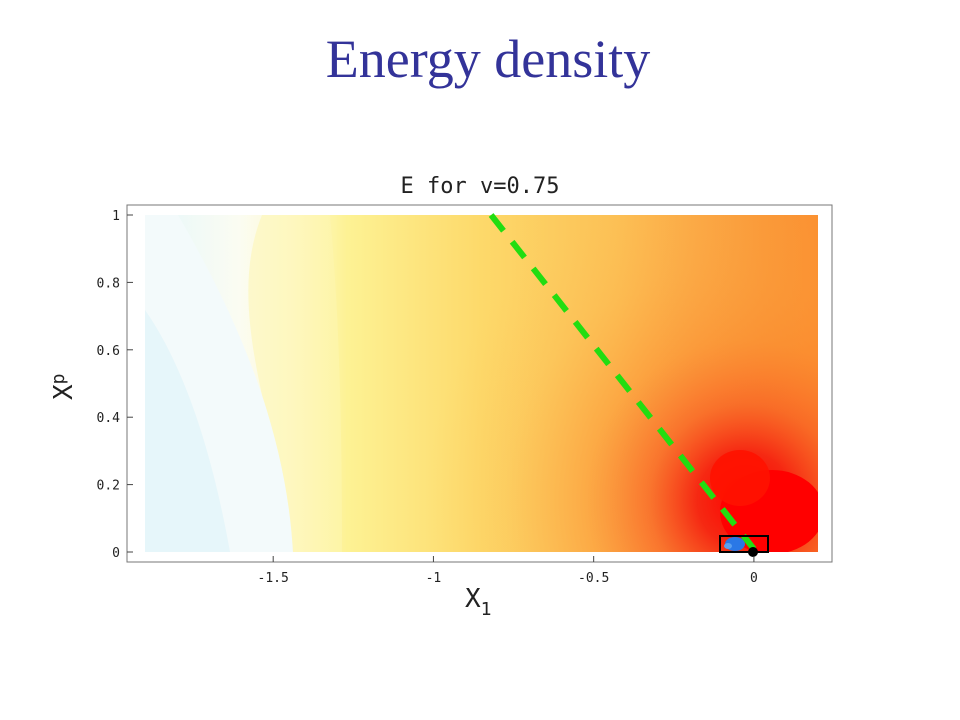  Describe the element at coordinates (744, 544) in the screenshot. I see `highlight-box` at that location.